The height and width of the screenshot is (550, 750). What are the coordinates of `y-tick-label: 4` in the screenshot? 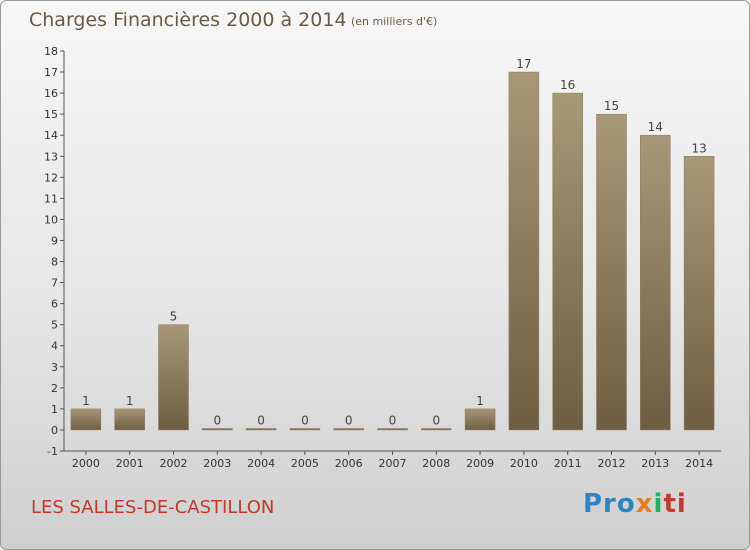 It's located at (54, 346).